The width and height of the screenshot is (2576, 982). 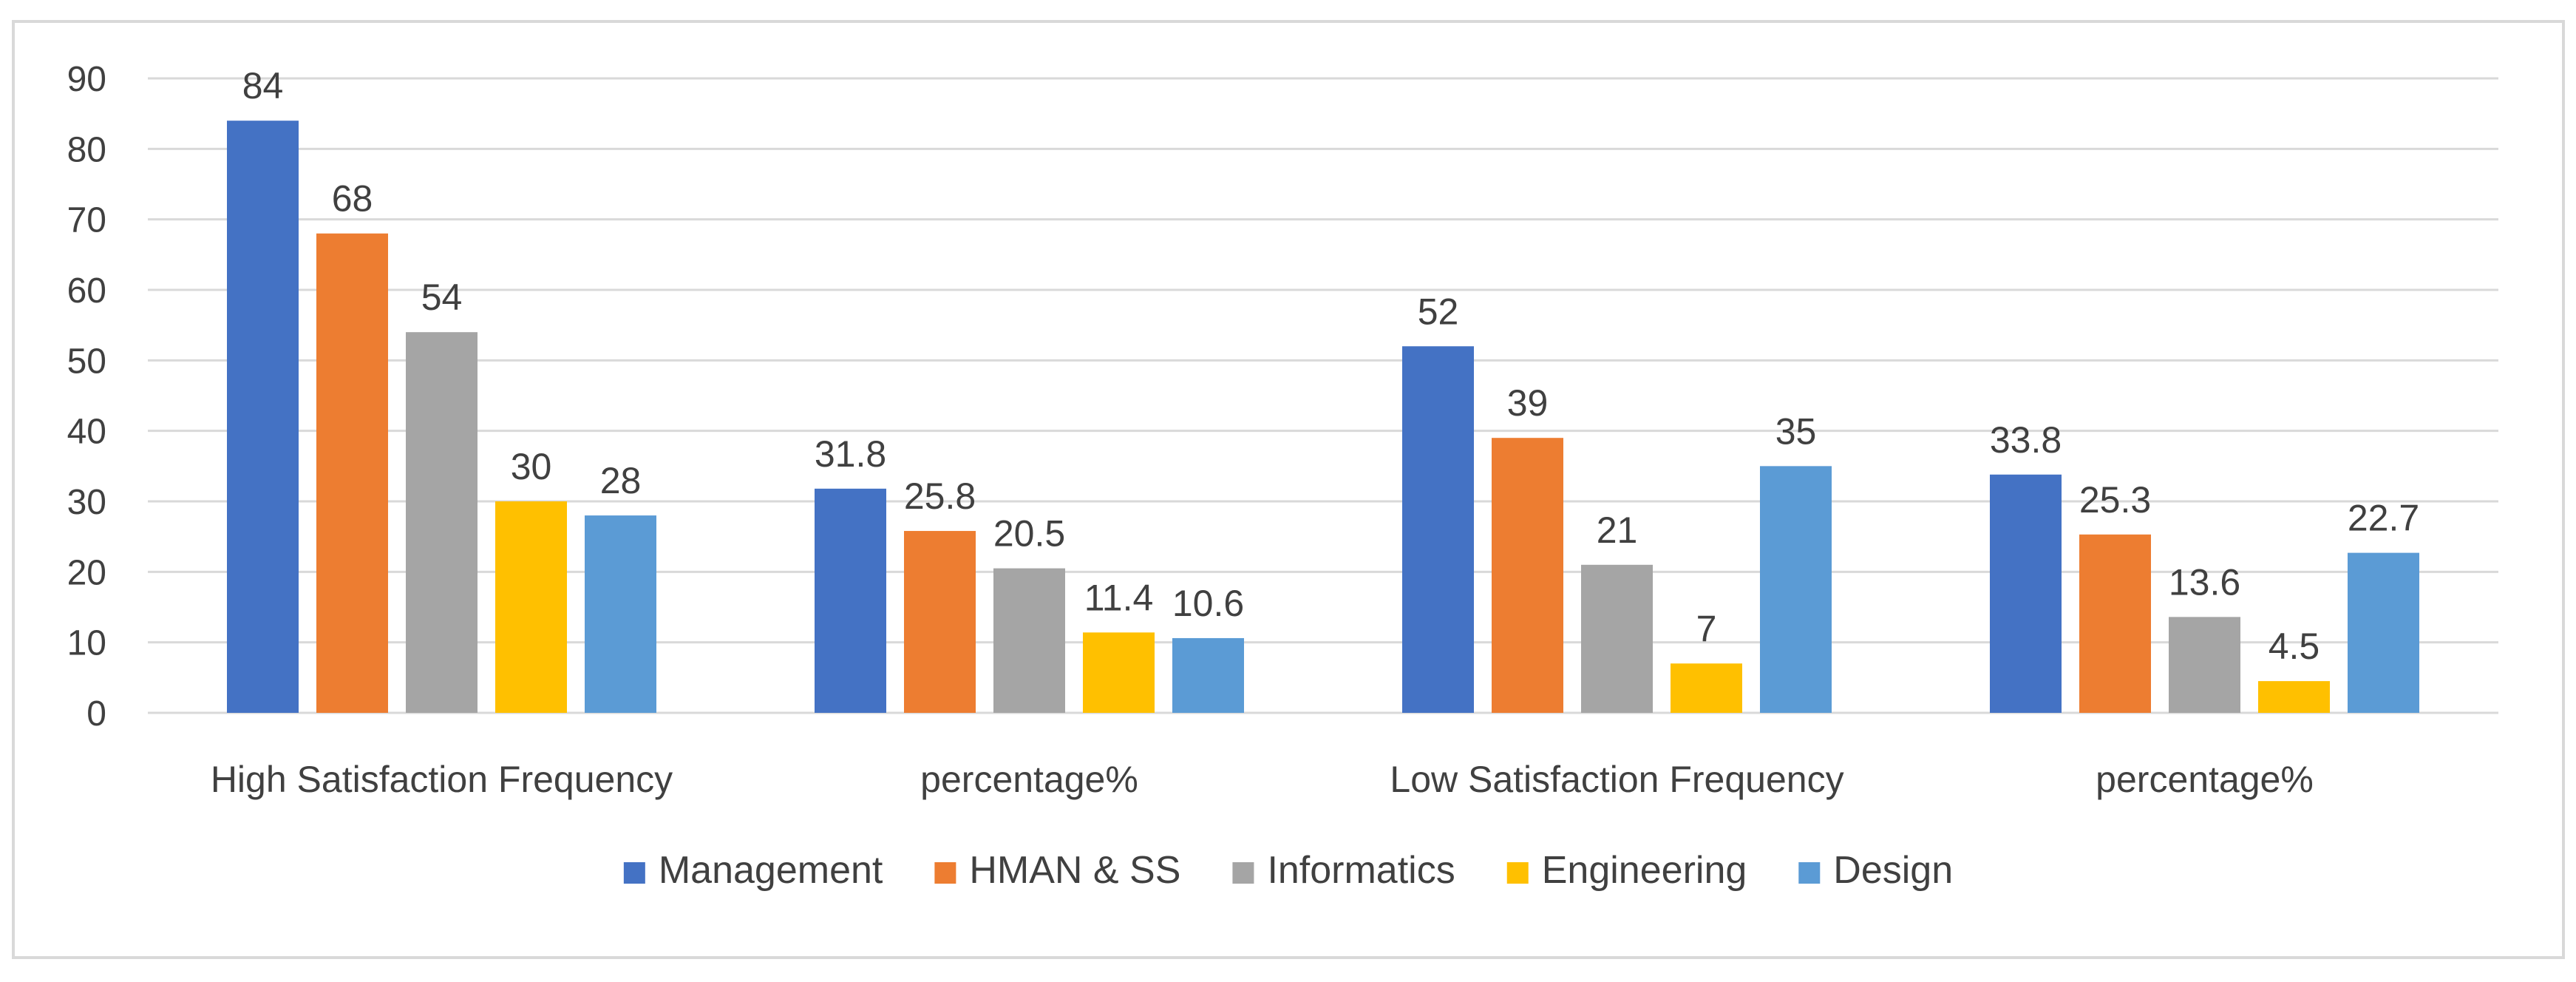 I want to click on y-tick-label: 40, so click(x=86, y=432).